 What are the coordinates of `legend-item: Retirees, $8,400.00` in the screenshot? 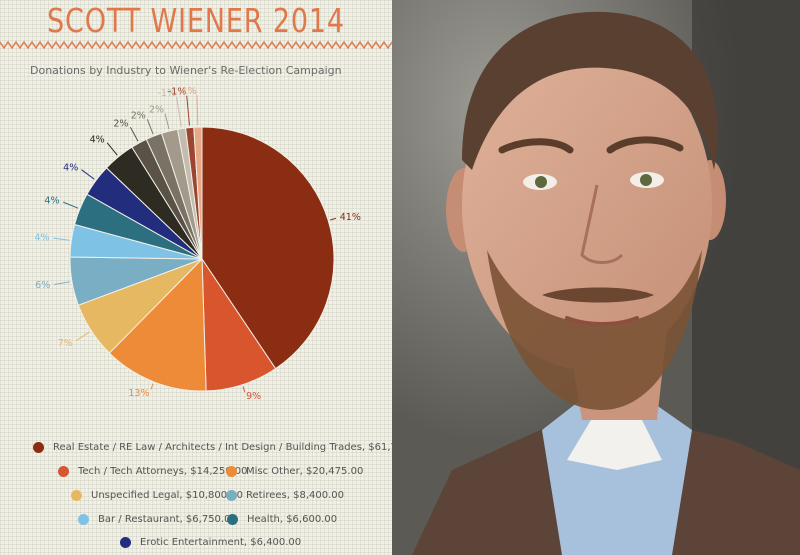 It's located at (285, 495).